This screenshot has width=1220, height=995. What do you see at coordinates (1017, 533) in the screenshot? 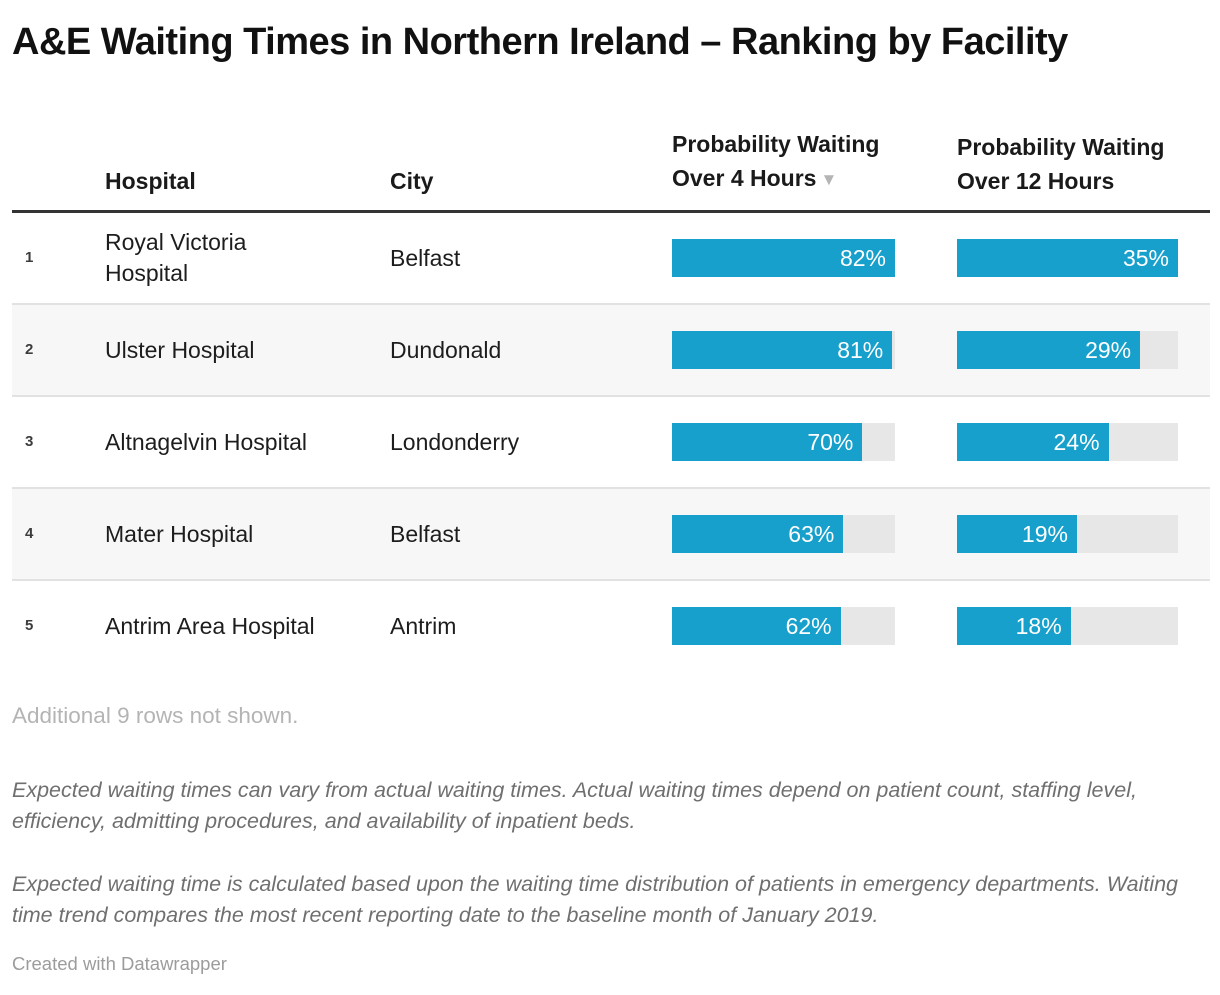
I see `bar-fill-prob-12h: 19%` at bounding box center [1017, 533].